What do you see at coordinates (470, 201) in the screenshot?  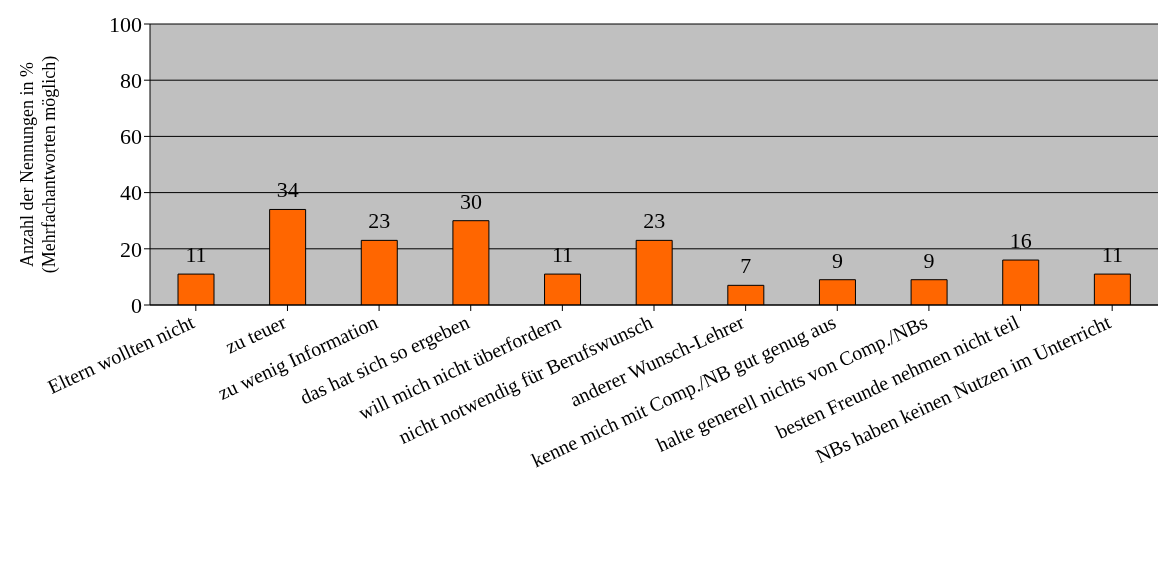 I see `data-label: 30` at bounding box center [470, 201].